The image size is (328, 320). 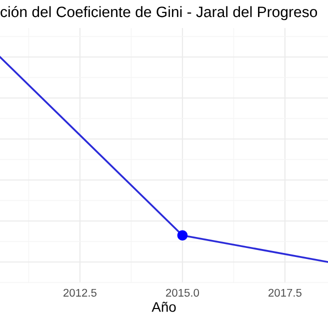 What do you see at coordinates (80, 292) in the screenshot?
I see `x-tick-label: 2012.5` at bounding box center [80, 292].